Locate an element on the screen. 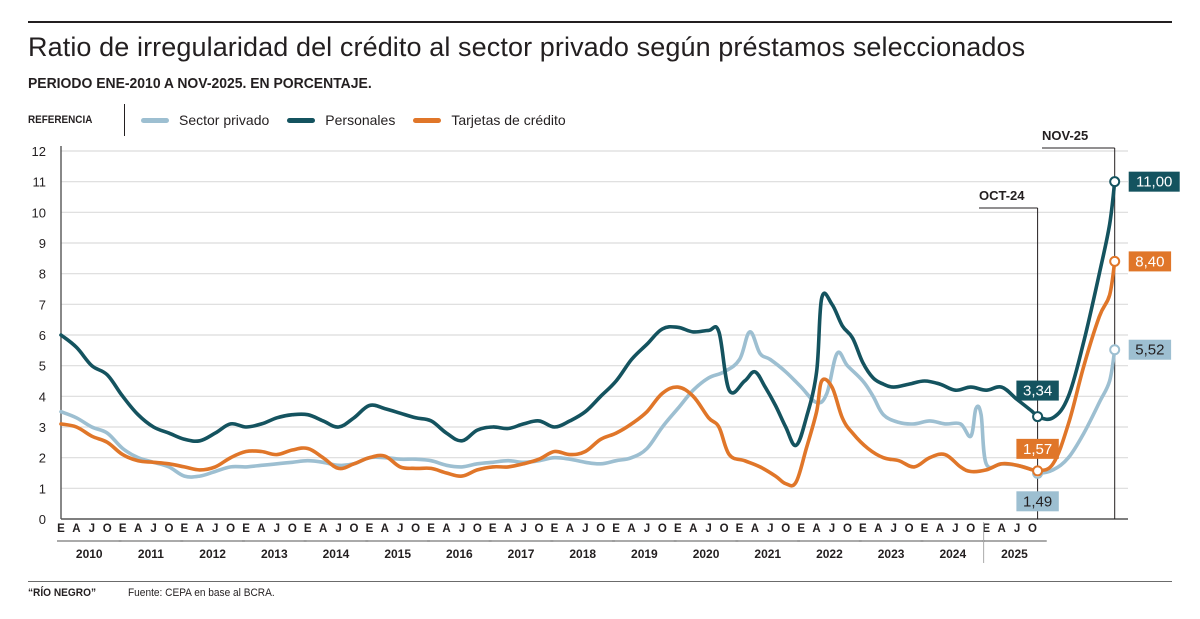 The image size is (1200, 619). y-tick-label: 6 is located at coordinates (42, 335).